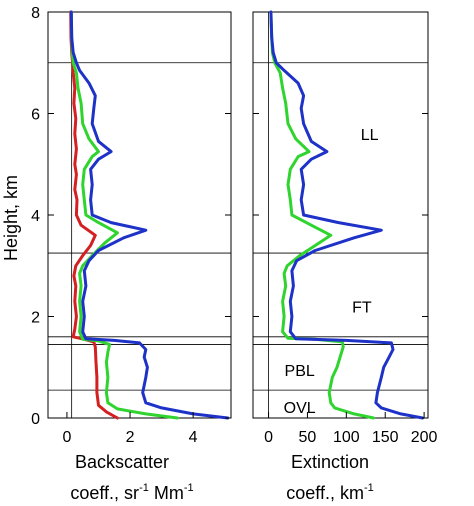 The height and width of the screenshot is (506, 474). Describe the element at coordinates (300, 408) in the screenshot. I see `layer-label-ovl: OVL` at that location.